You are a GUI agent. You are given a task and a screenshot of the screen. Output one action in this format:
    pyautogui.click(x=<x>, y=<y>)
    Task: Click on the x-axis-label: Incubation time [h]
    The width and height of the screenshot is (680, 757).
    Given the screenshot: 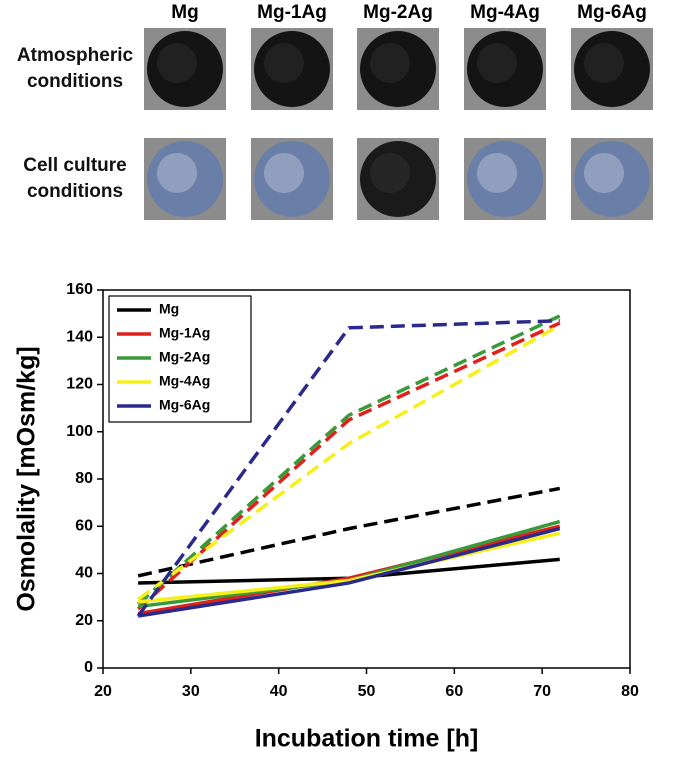 What is the action you would take?
    pyautogui.click(x=367, y=739)
    